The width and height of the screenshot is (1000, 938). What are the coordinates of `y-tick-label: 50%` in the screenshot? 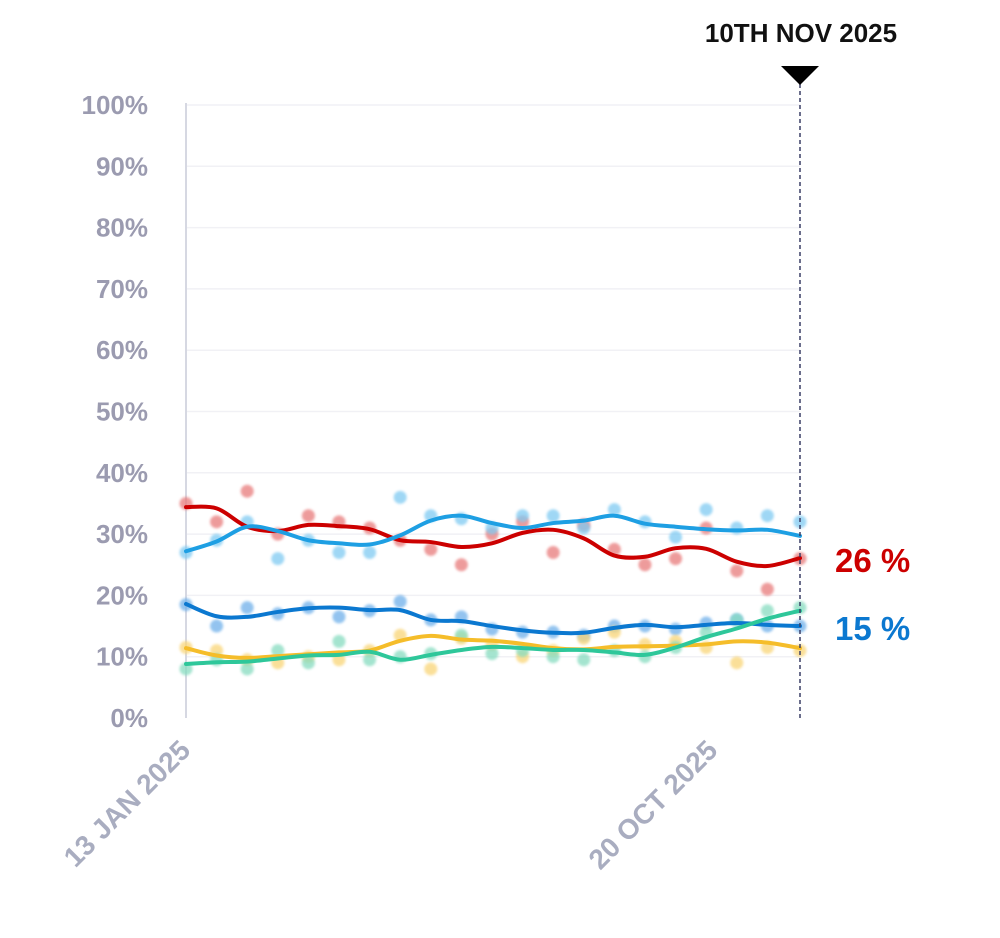 It's located at (122, 412).